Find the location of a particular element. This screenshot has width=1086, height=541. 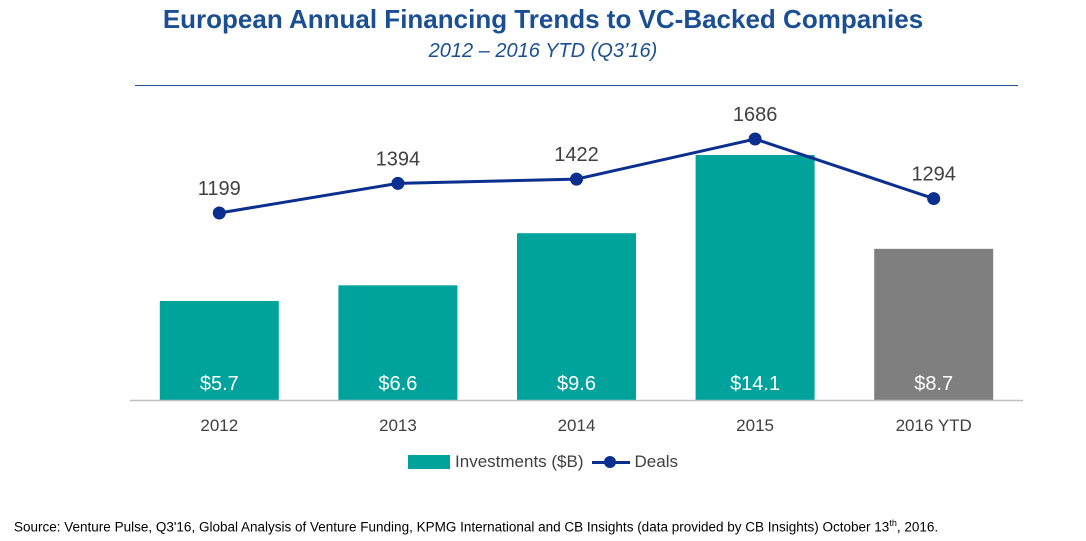

legend-bar-swatch is located at coordinates (429, 462).